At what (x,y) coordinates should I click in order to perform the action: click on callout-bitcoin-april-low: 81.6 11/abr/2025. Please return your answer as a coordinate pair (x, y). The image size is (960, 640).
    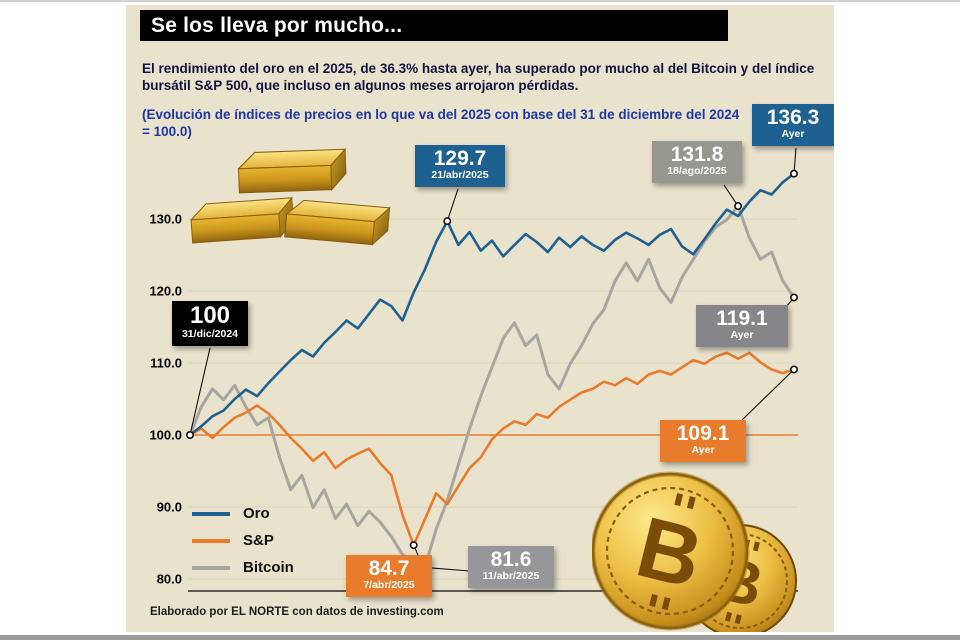
    Looking at the image, I should click on (511, 567).